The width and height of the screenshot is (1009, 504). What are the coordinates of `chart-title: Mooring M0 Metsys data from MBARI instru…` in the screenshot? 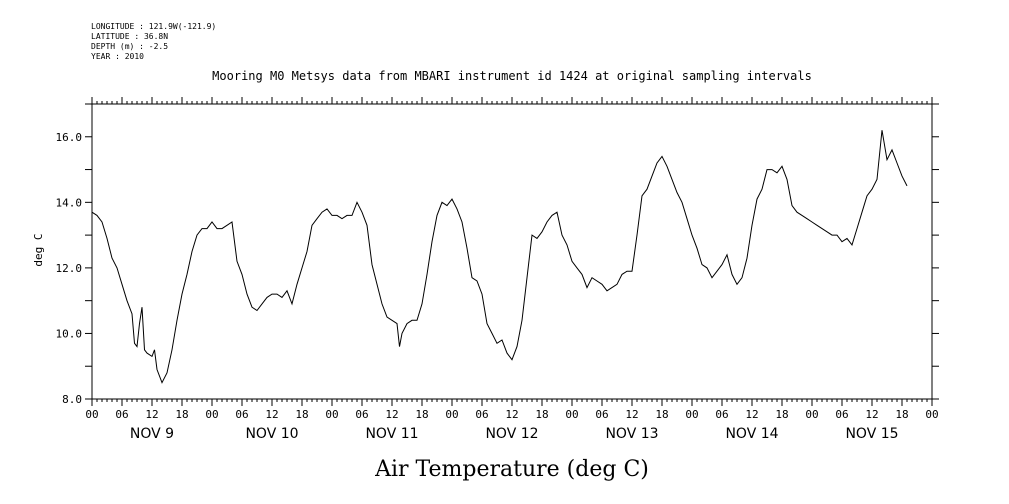 It's located at (512, 76).